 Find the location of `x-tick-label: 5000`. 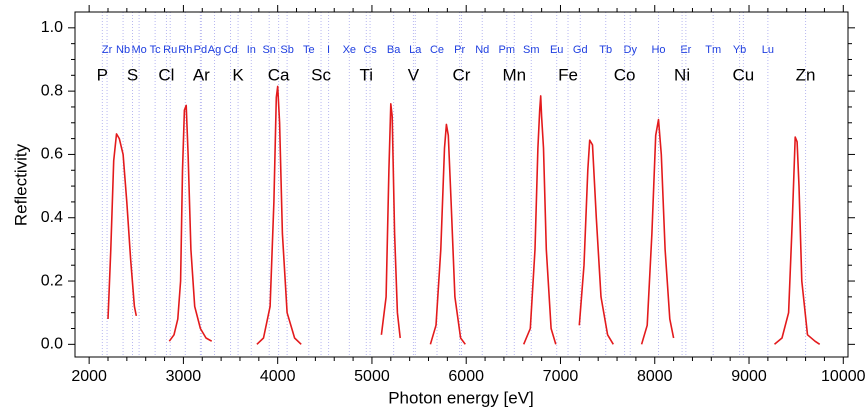

x-tick-label: 5000 is located at coordinates (372, 376).